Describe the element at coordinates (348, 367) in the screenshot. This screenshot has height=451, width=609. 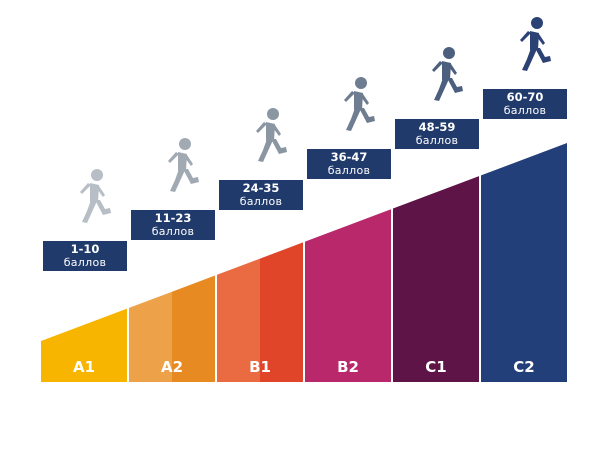
I see `level-label: B2` at that location.